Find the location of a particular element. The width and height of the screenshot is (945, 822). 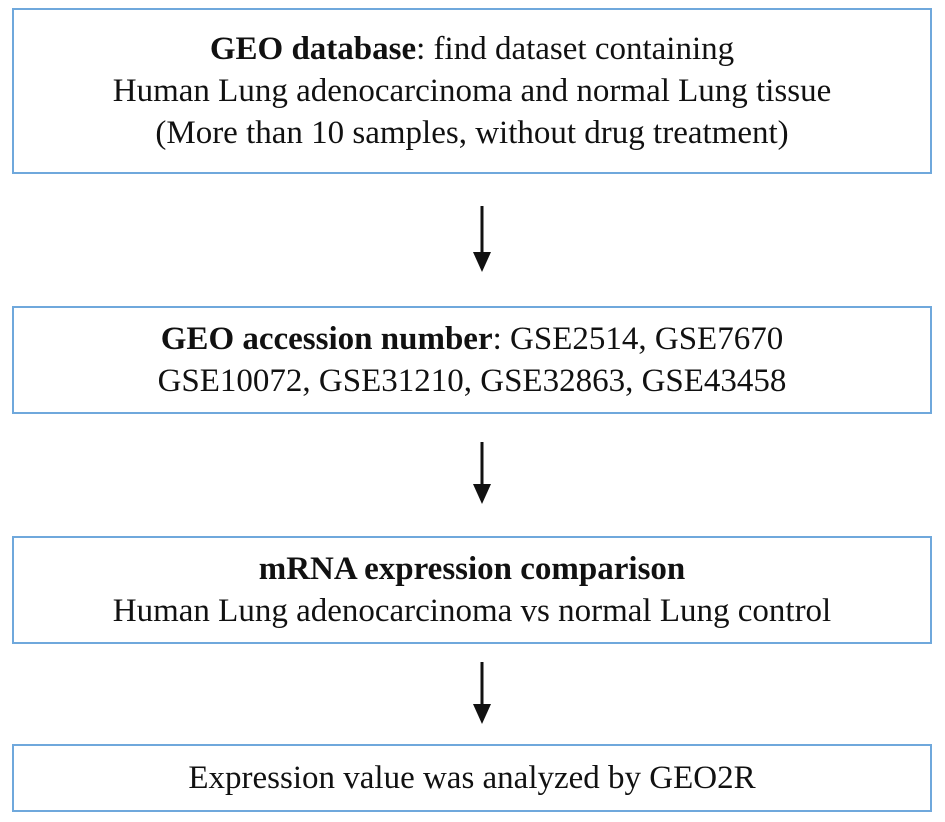

step-2-title: GEO accession number is located at coordinates (326, 339).